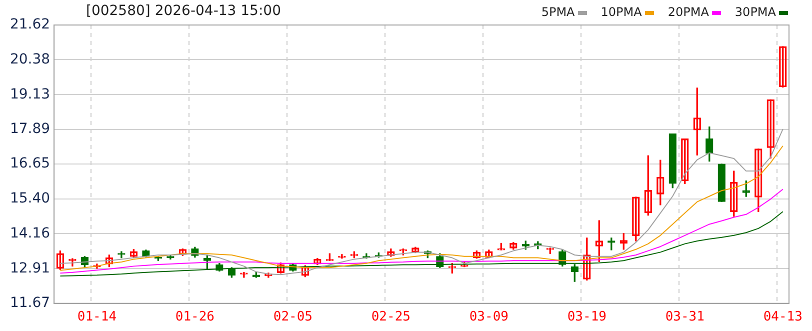 The height and width of the screenshot is (331, 812). I want to click on y-tick-label: 21.62, so click(30, 24).